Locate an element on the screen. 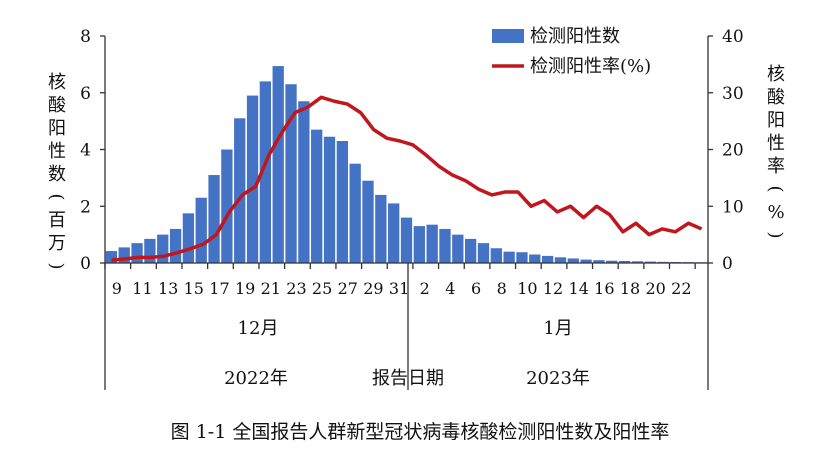  right-y-tick-labels: 0 10 20 30 40 is located at coordinates (733, 150).